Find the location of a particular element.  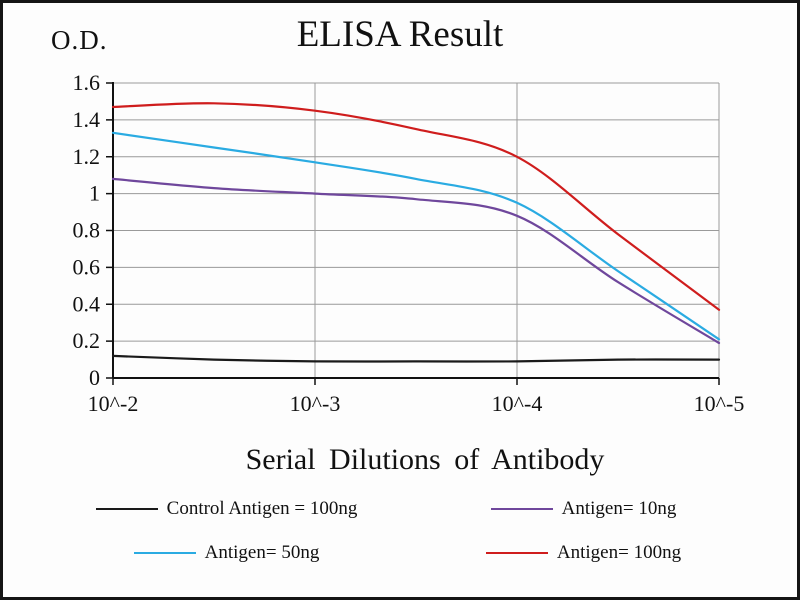

x-tick-label: 10^-3 is located at coordinates (315, 403).